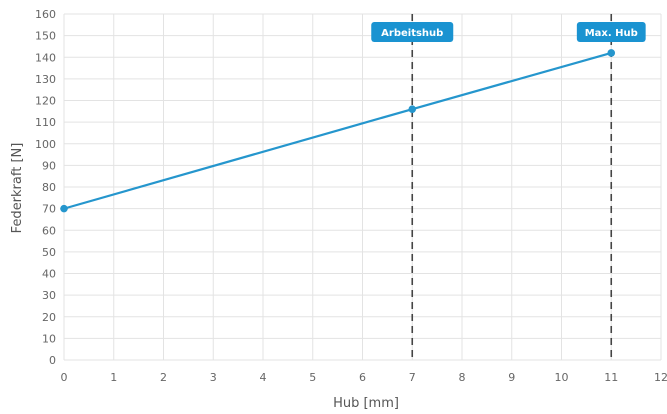 The width and height of the screenshot is (667, 414). Describe the element at coordinates (45, 122) in the screenshot. I see `y-tick-label: 110` at that location.